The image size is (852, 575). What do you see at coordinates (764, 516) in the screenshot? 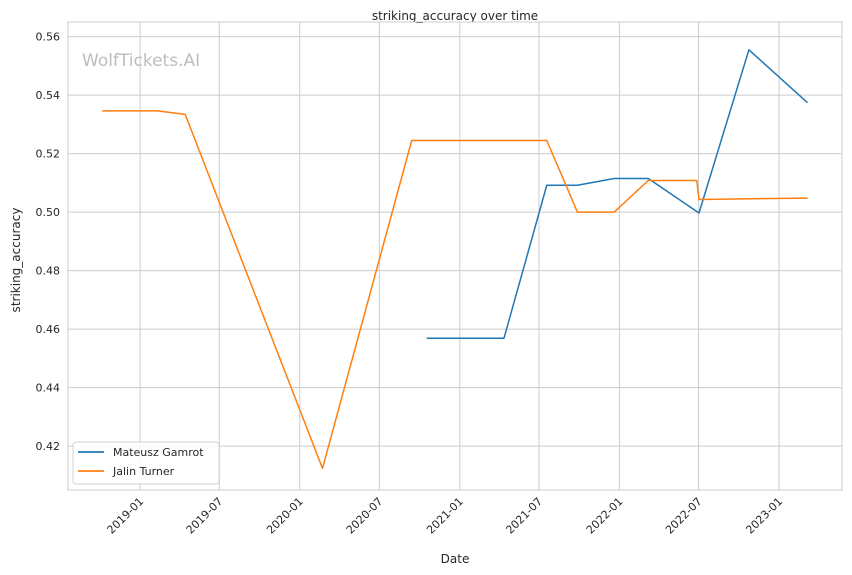
I see `x-tick-label: 2023-01` at bounding box center [764, 516].